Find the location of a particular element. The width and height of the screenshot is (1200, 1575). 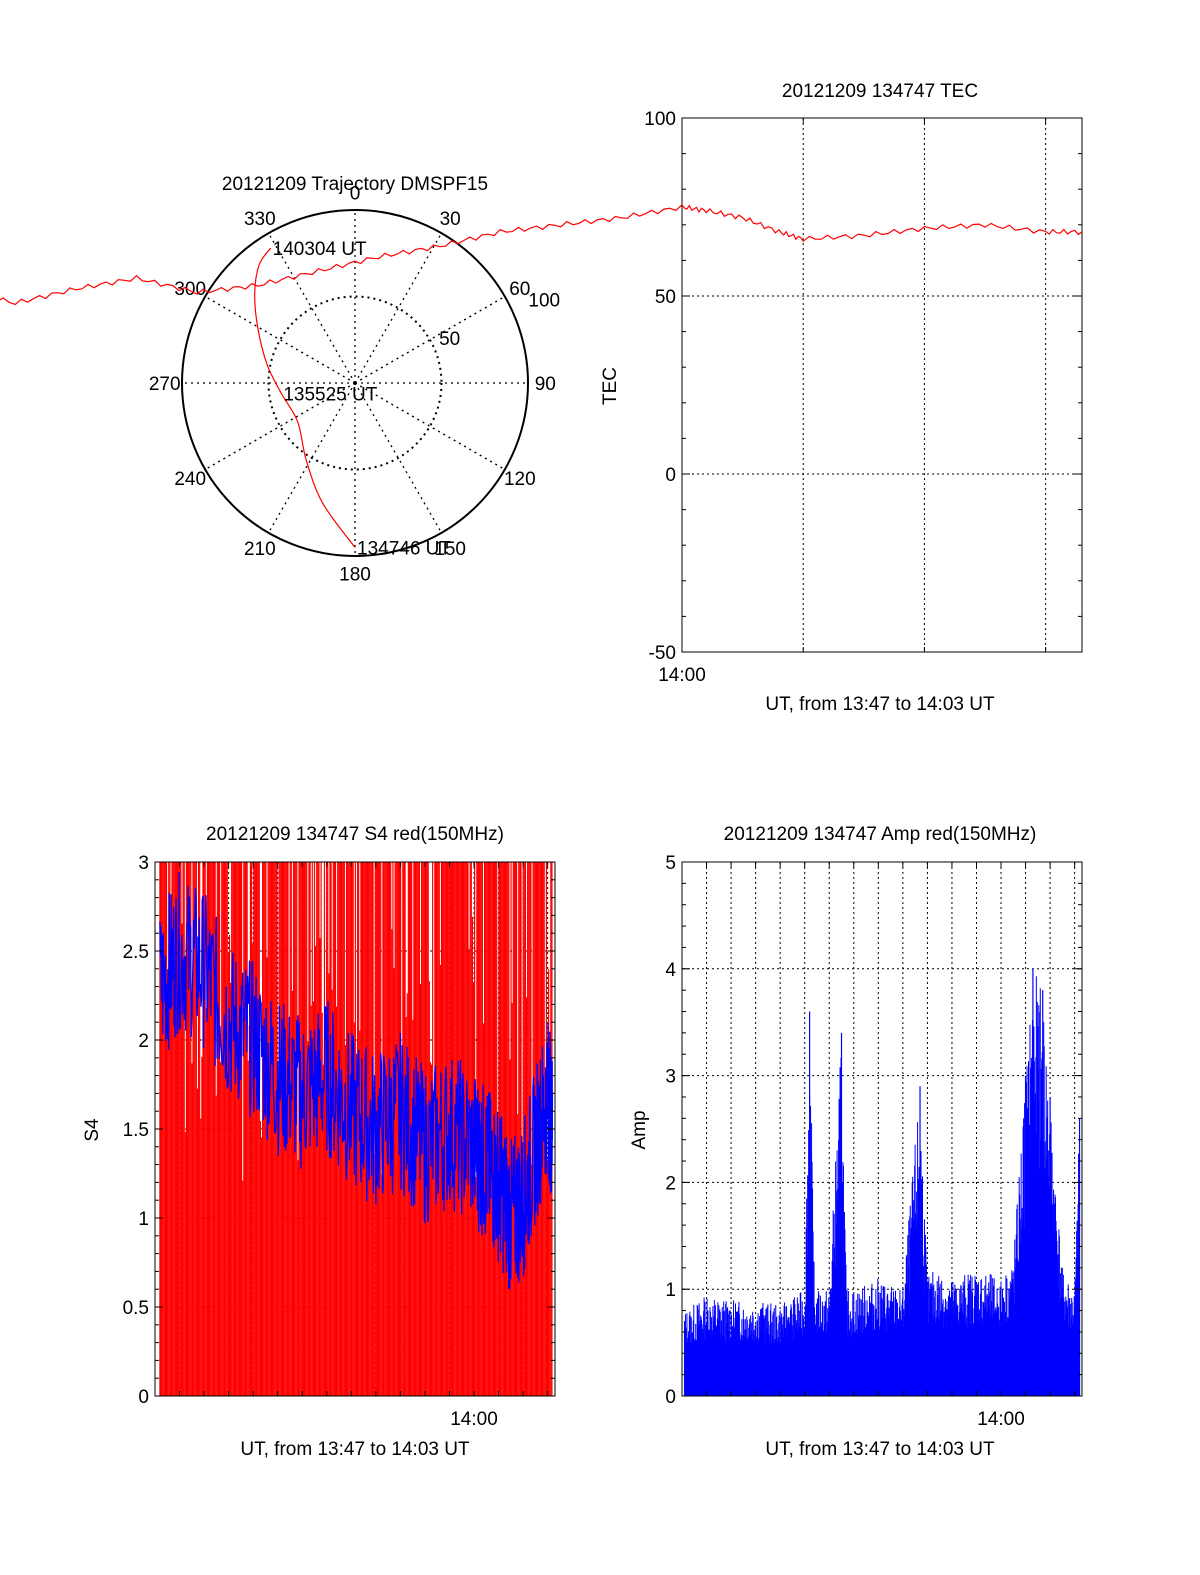

tec-x-axis-label: UT, from 13:47 to 14:03 UT is located at coordinates (880, 704).